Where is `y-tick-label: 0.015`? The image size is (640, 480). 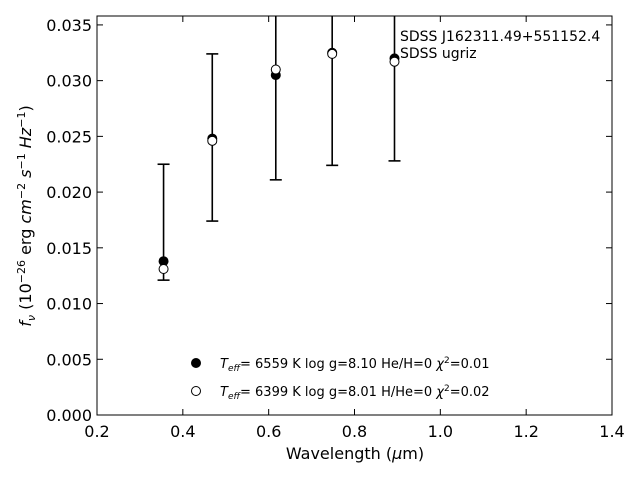
y-tick-label: 0.015 is located at coordinates (69, 248).